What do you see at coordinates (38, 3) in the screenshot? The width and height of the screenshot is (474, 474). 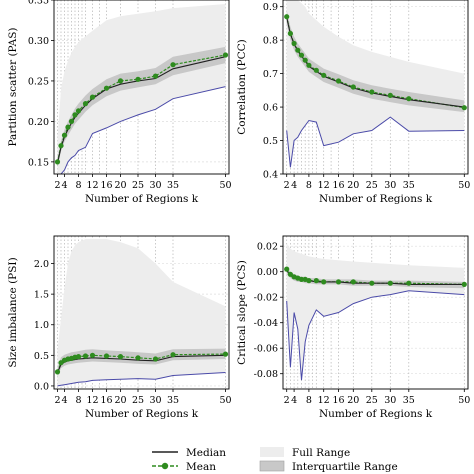 I see `y-tick-label: 0.35` at bounding box center [38, 3].